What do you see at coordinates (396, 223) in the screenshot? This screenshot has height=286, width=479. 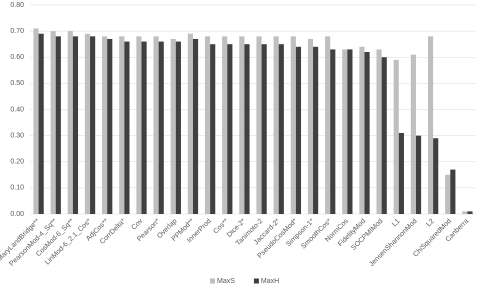 I see `x-tick-label: L1` at bounding box center [396, 223].